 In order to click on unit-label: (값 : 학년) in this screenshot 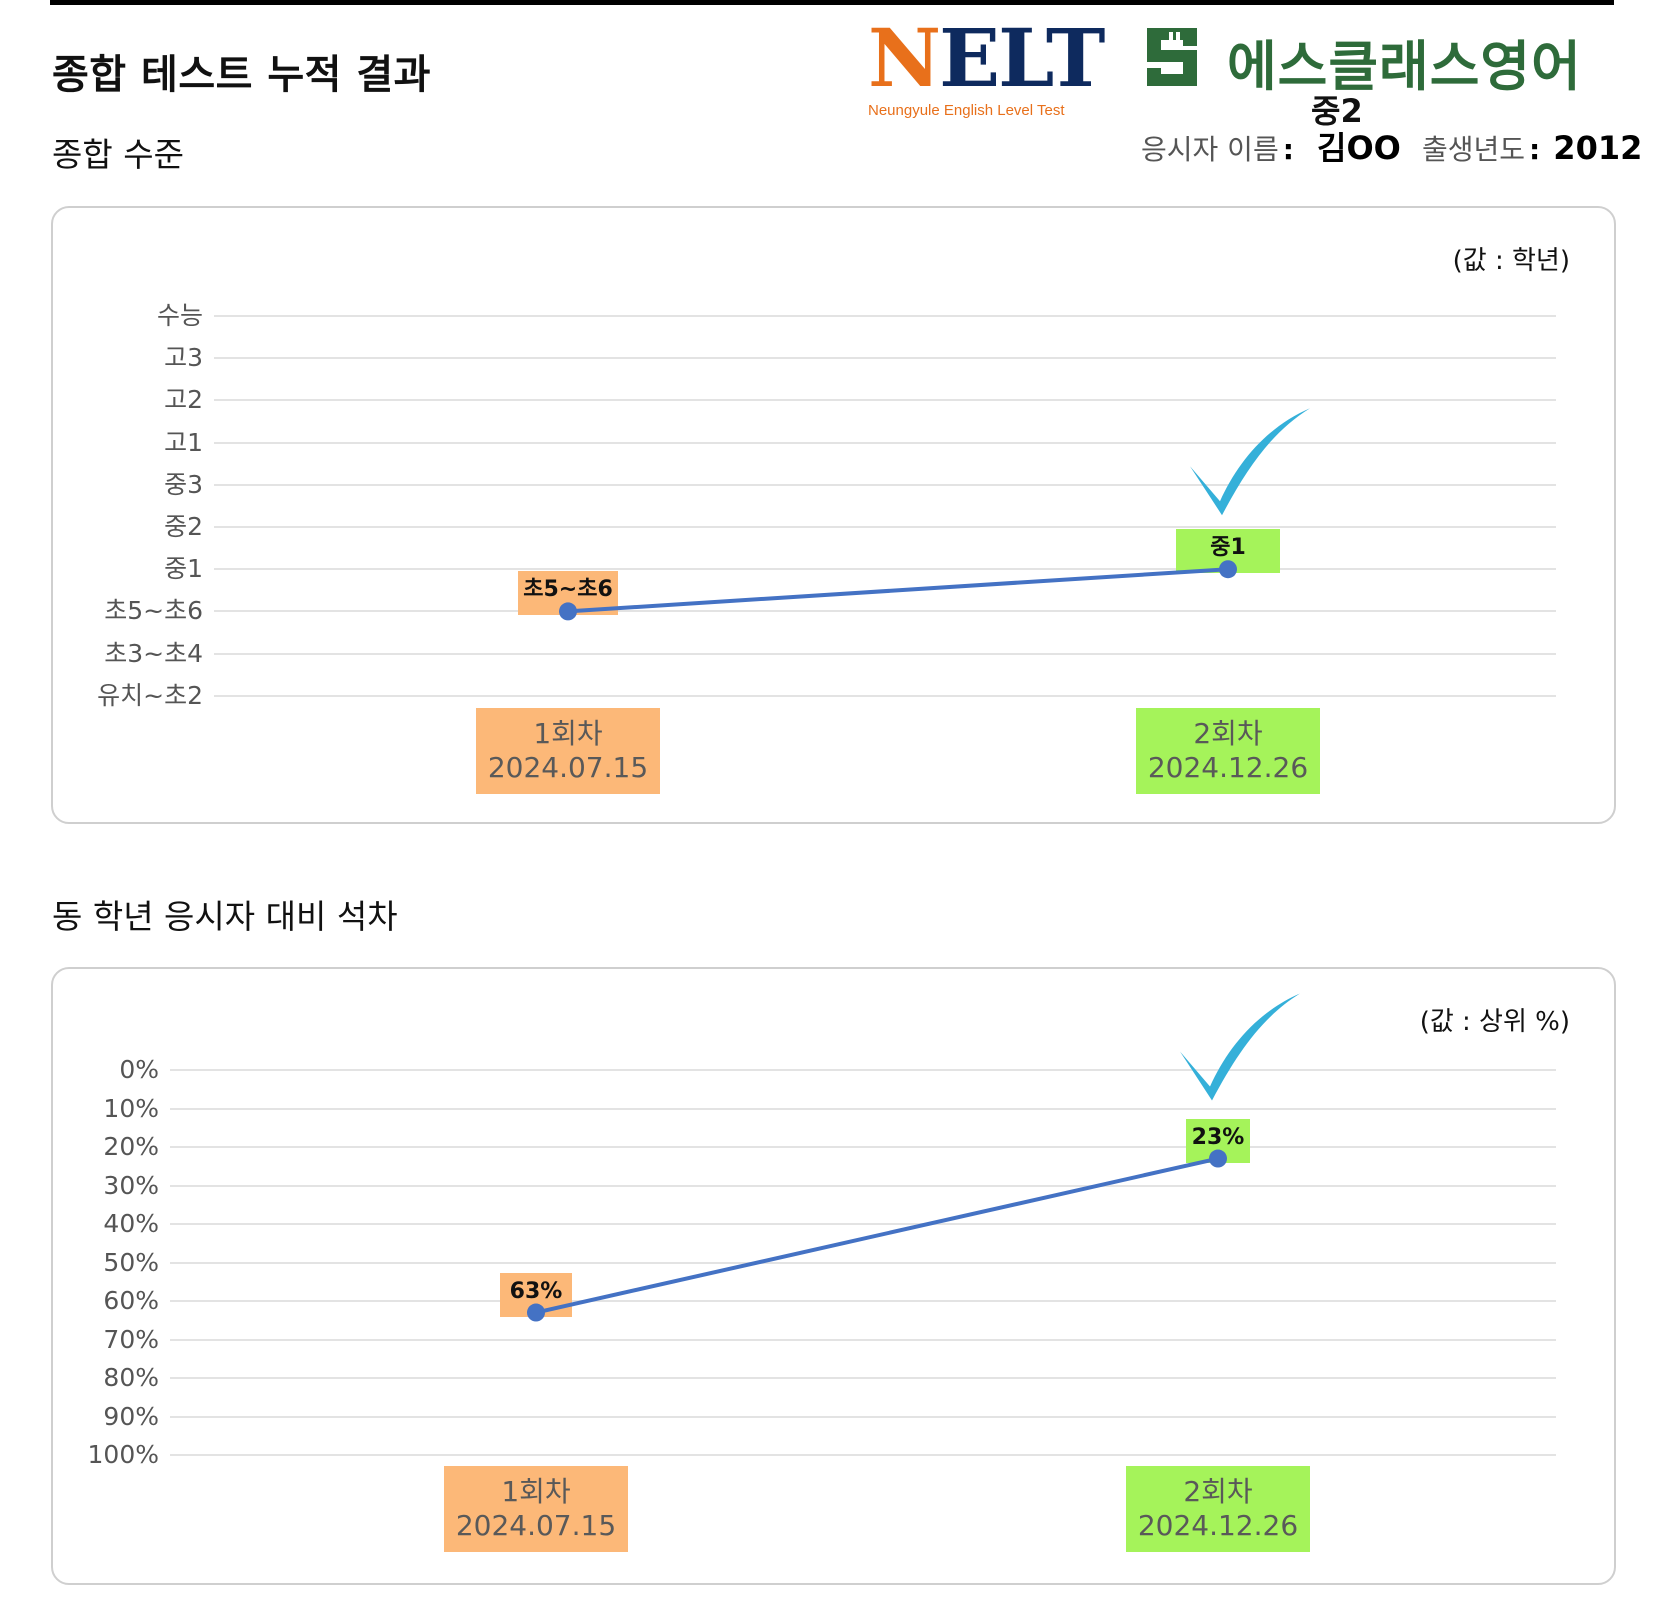, I will do `click(1511, 261)`.